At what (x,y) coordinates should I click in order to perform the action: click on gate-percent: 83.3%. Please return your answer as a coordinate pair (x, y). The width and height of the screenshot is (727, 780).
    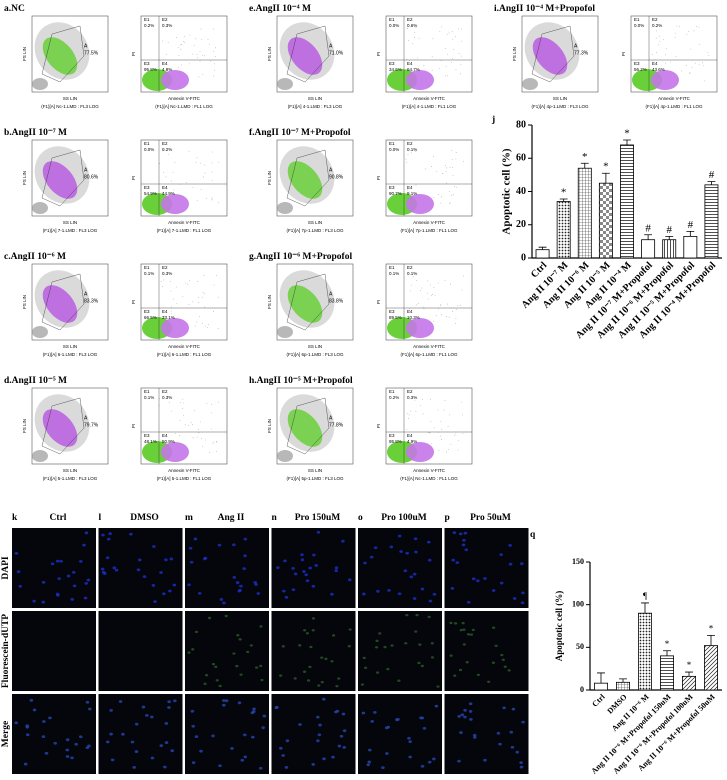
    Looking at the image, I should click on (91, 301).